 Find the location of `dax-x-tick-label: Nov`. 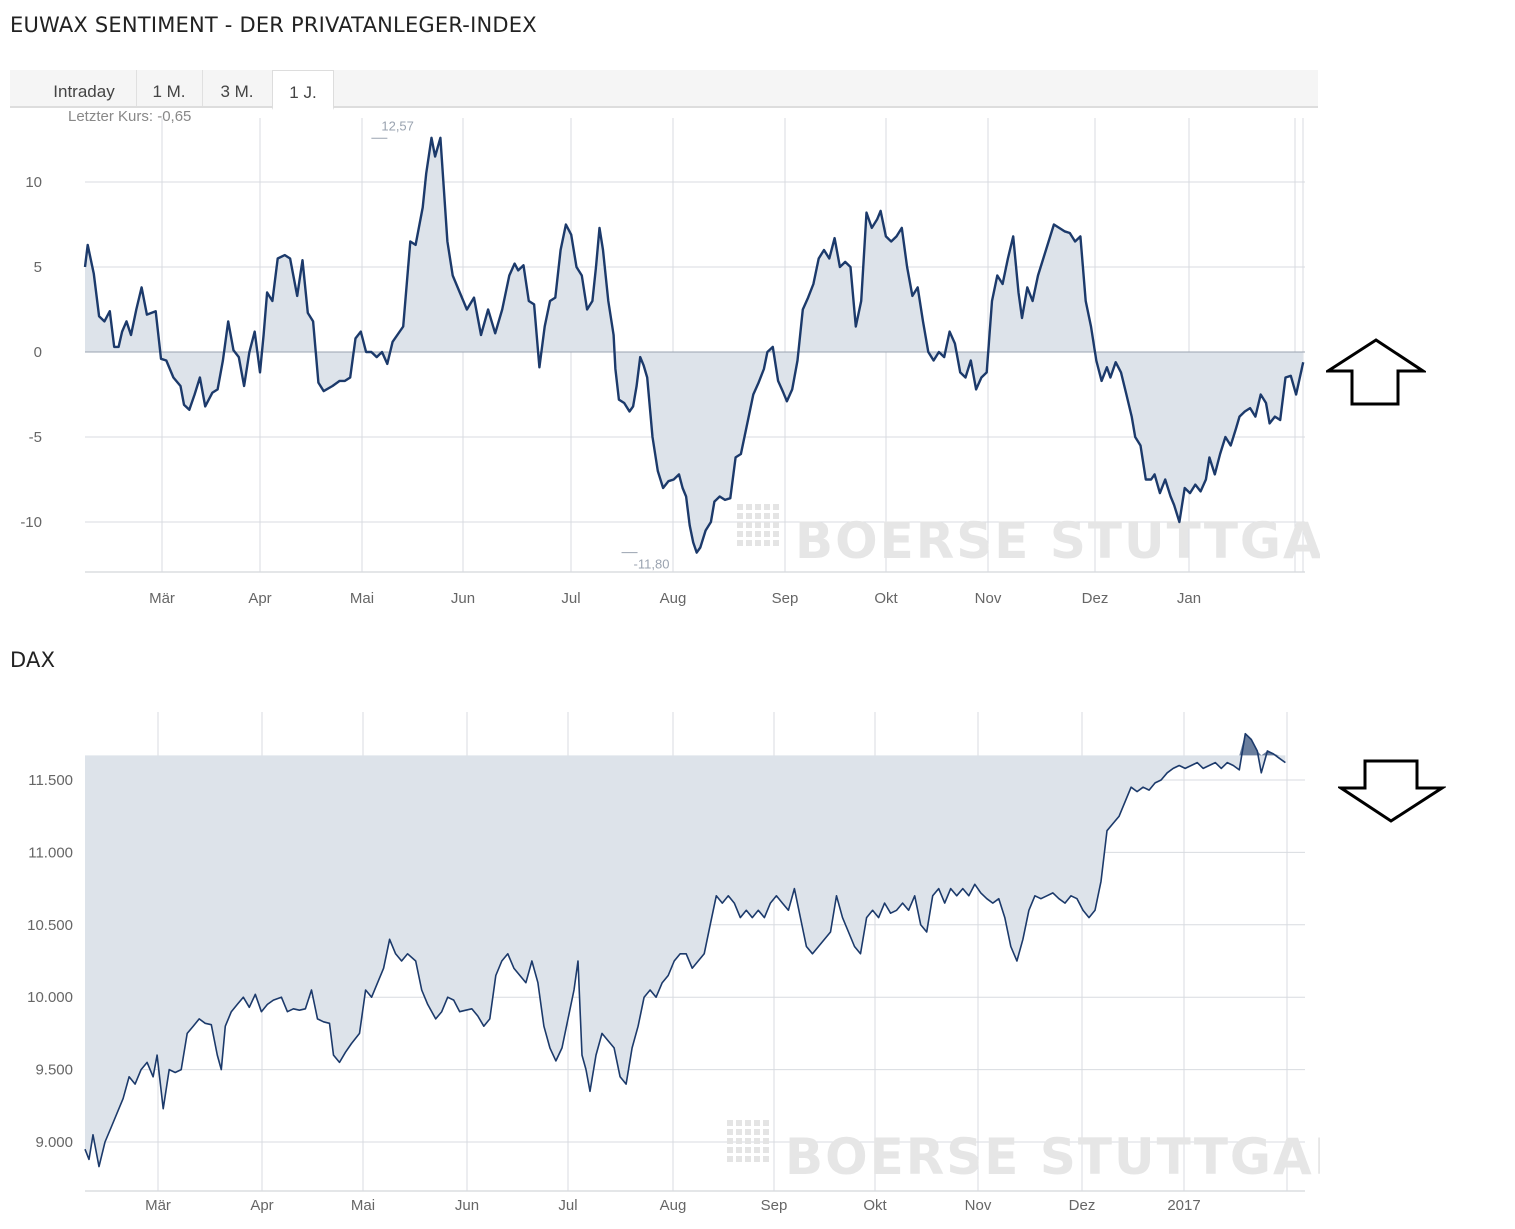

dax-x-tick-label: Nov is located at coordinates (978, 1205).